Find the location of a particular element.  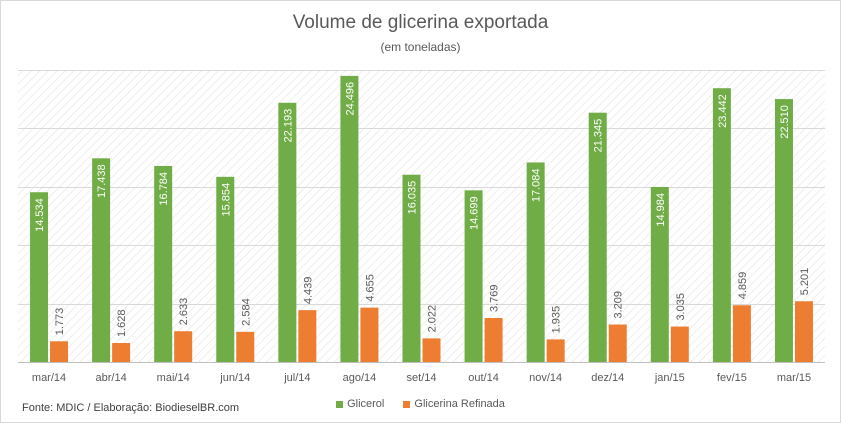

data-label-refinada: 4.655 is located at coordinates (370, 288).